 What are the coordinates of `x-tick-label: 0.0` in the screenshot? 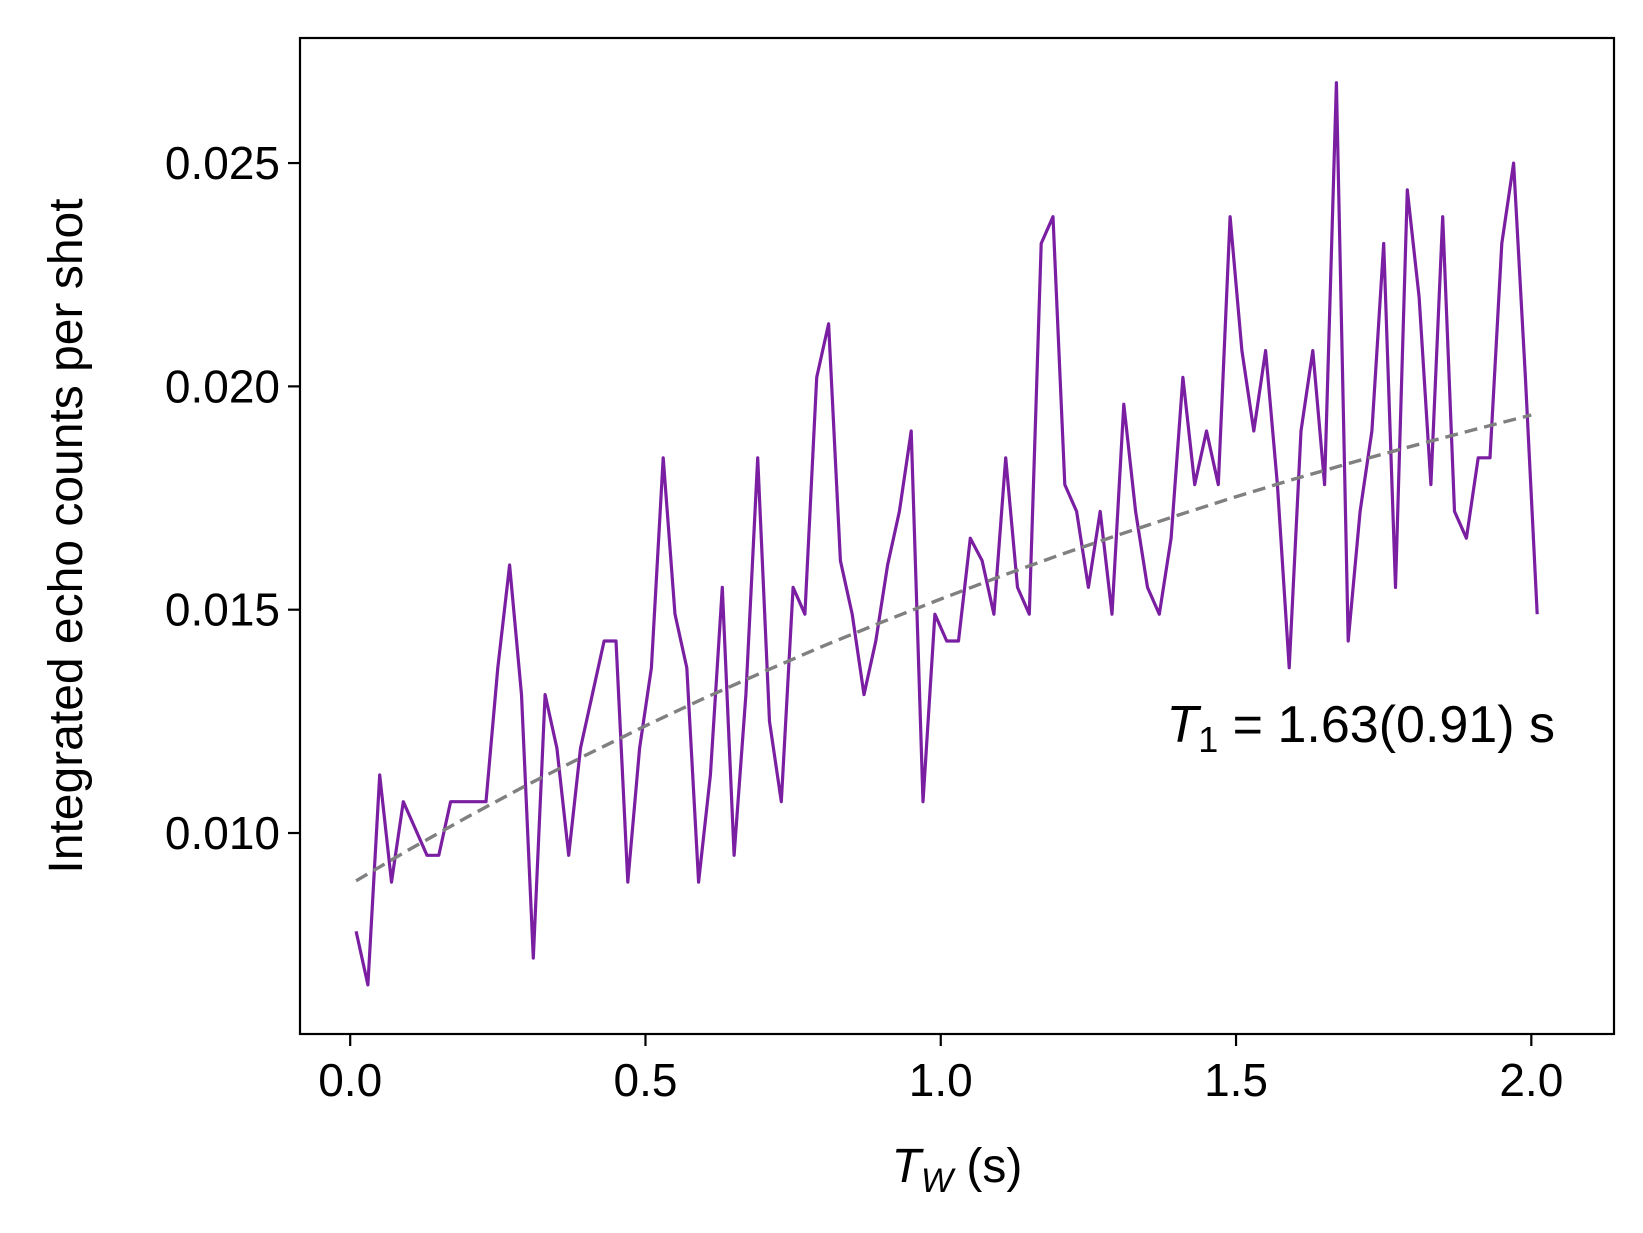 It's located at (350, 1080).